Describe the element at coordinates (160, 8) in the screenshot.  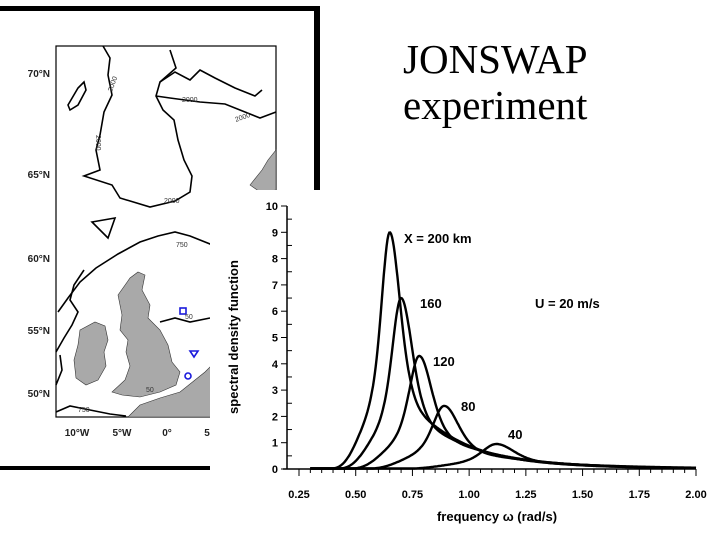
I see `frame-top` at that location.